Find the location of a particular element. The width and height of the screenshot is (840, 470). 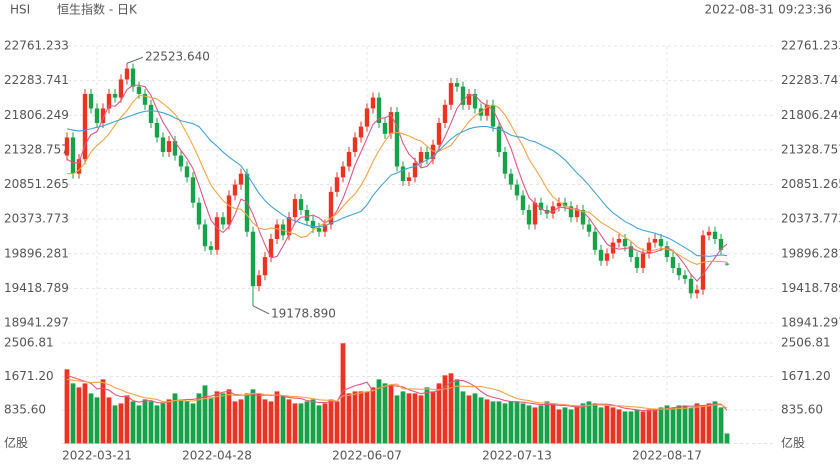

symbol: HSI is located at coordinates (20, 10).